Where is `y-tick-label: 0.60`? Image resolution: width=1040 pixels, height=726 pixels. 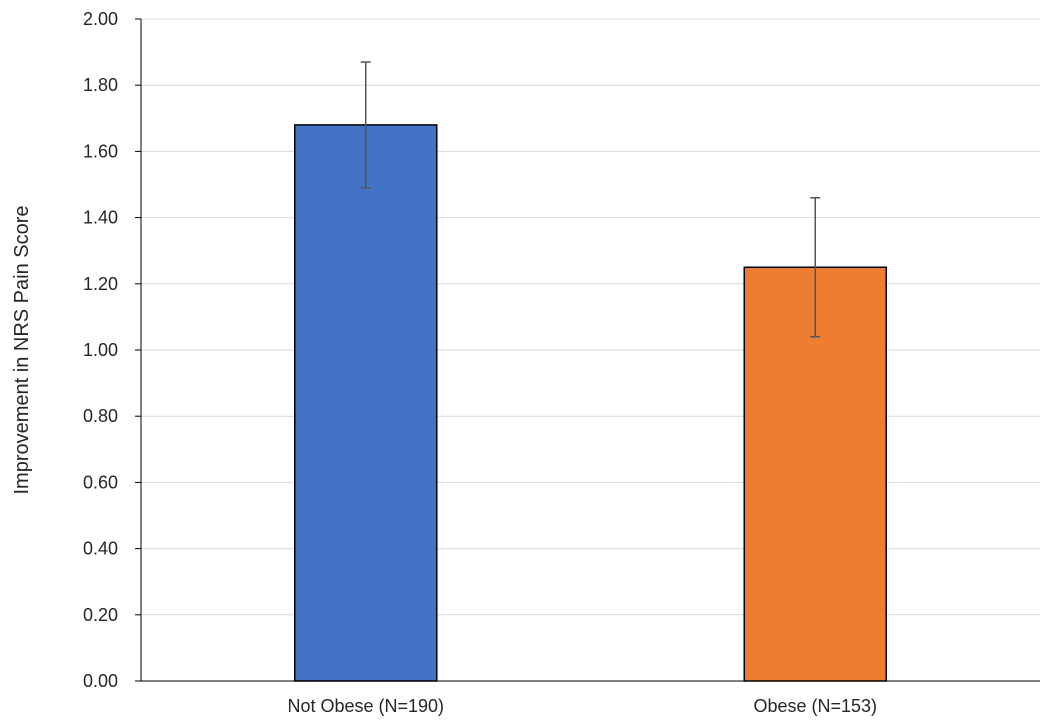
y-tick-label: 0.60 is located at coordinates (100, 482).